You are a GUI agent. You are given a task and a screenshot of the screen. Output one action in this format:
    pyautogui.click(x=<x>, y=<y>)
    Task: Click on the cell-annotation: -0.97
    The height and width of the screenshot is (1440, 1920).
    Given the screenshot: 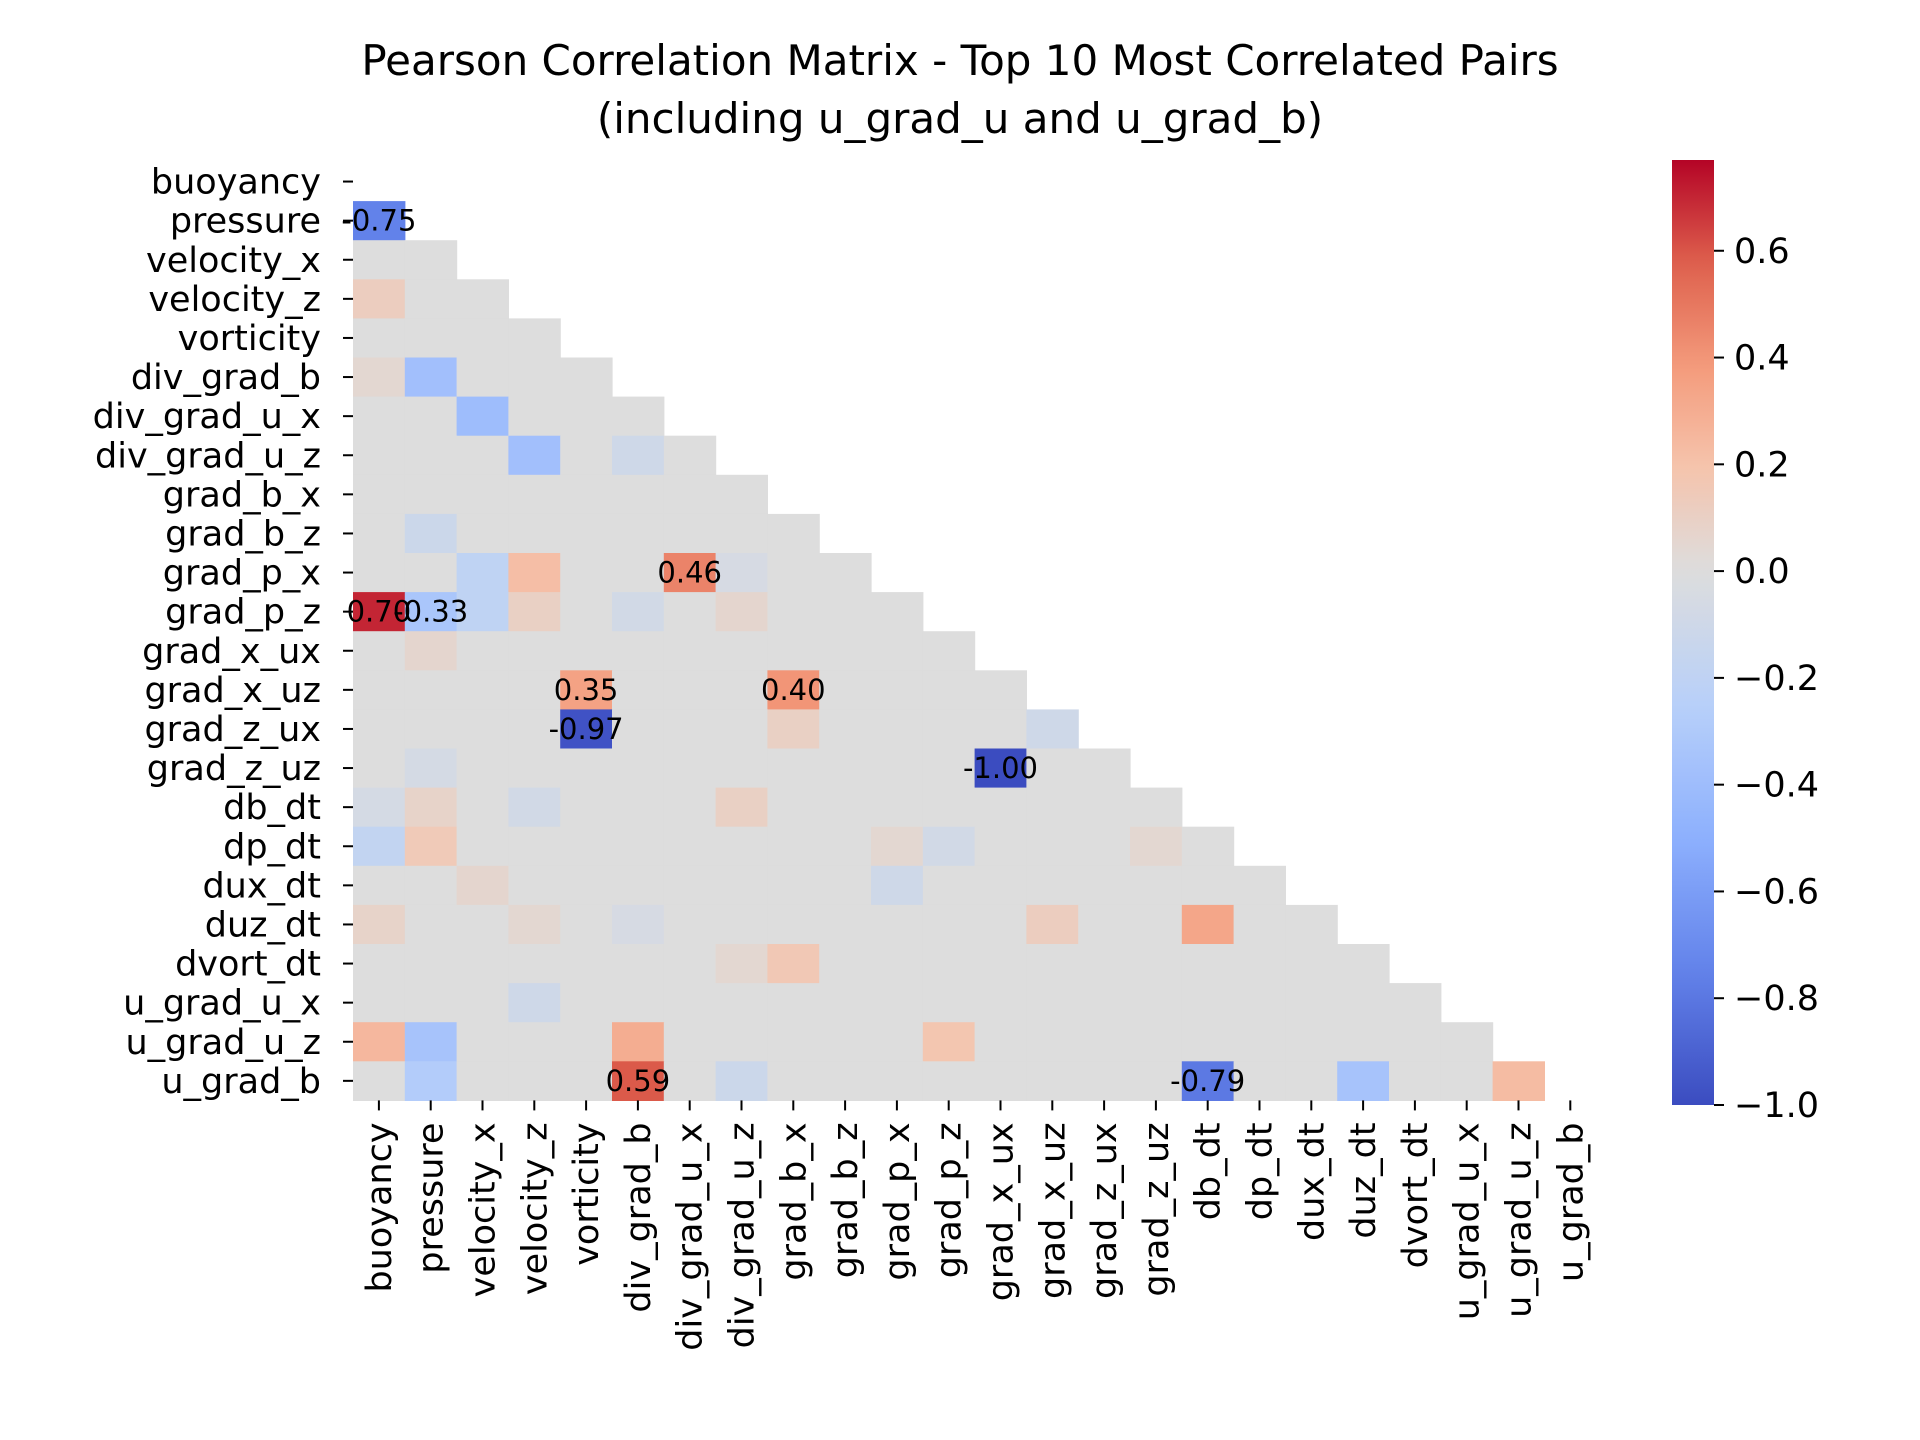 What is the action you would take?
    pyautogui.click(x=586, y=729)
    